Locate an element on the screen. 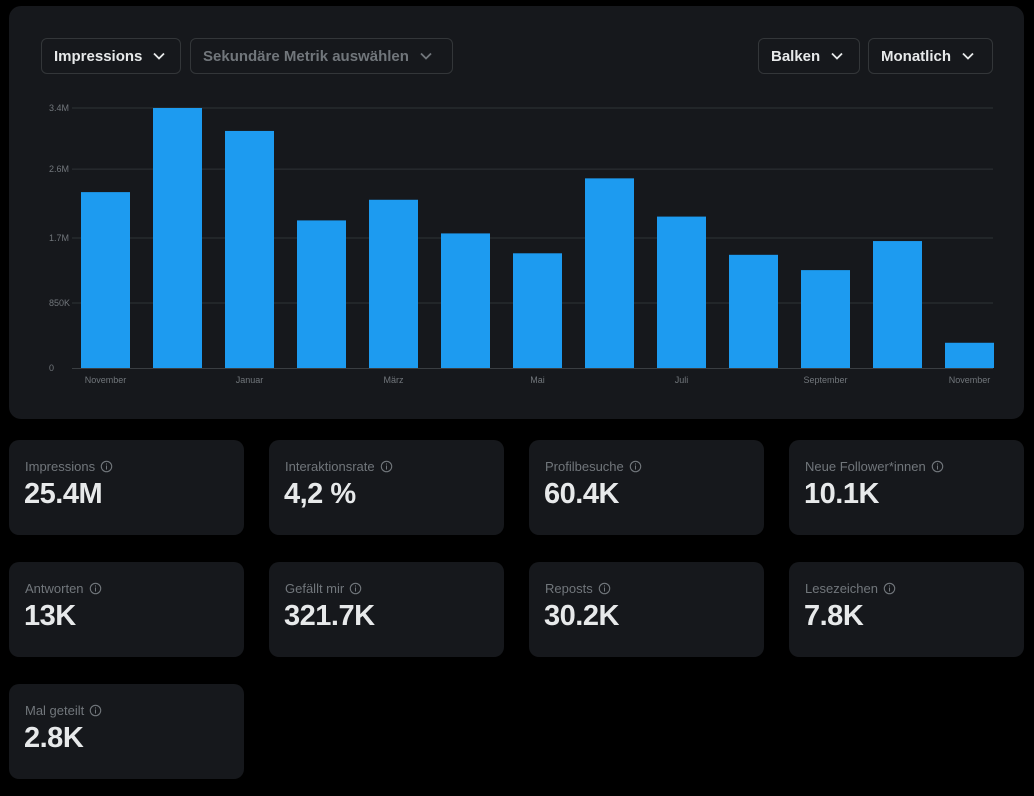 The width and height of the screenshot is (1034, 796). stat-label-row: Interaktionsrate is located at coordinates (339, 466).